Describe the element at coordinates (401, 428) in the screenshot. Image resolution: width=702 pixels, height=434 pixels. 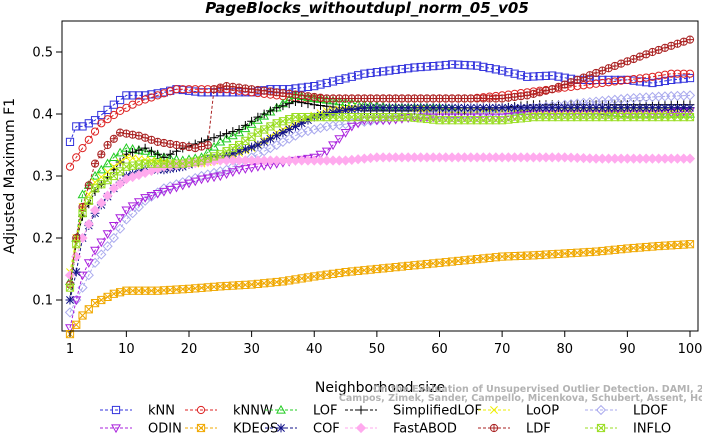
I see `legend-item-fastabod: FastABOD` at that location.